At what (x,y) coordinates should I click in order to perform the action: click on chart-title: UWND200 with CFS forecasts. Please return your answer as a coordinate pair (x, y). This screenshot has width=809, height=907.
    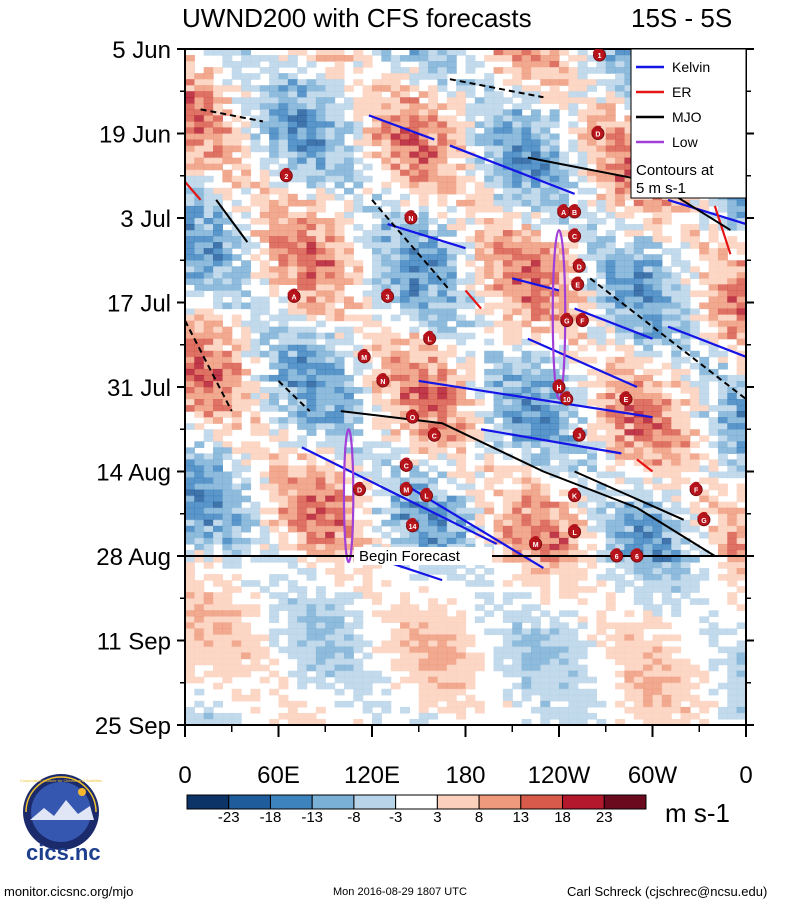
    Looking at the image, I should click on (357, 18).